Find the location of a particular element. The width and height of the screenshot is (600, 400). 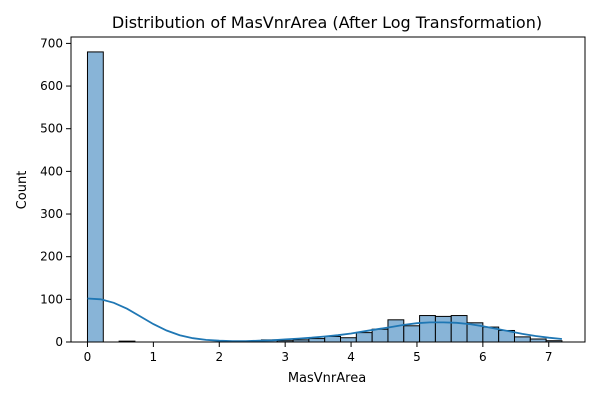

x-tick-label: 6 is located at coordinates (483, 357).